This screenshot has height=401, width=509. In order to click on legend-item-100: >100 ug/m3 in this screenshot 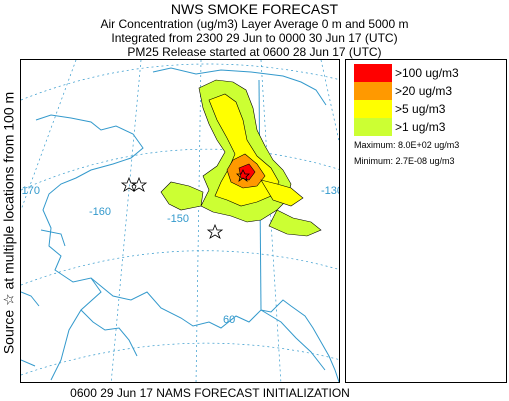, I will do `click(428, 74)`.